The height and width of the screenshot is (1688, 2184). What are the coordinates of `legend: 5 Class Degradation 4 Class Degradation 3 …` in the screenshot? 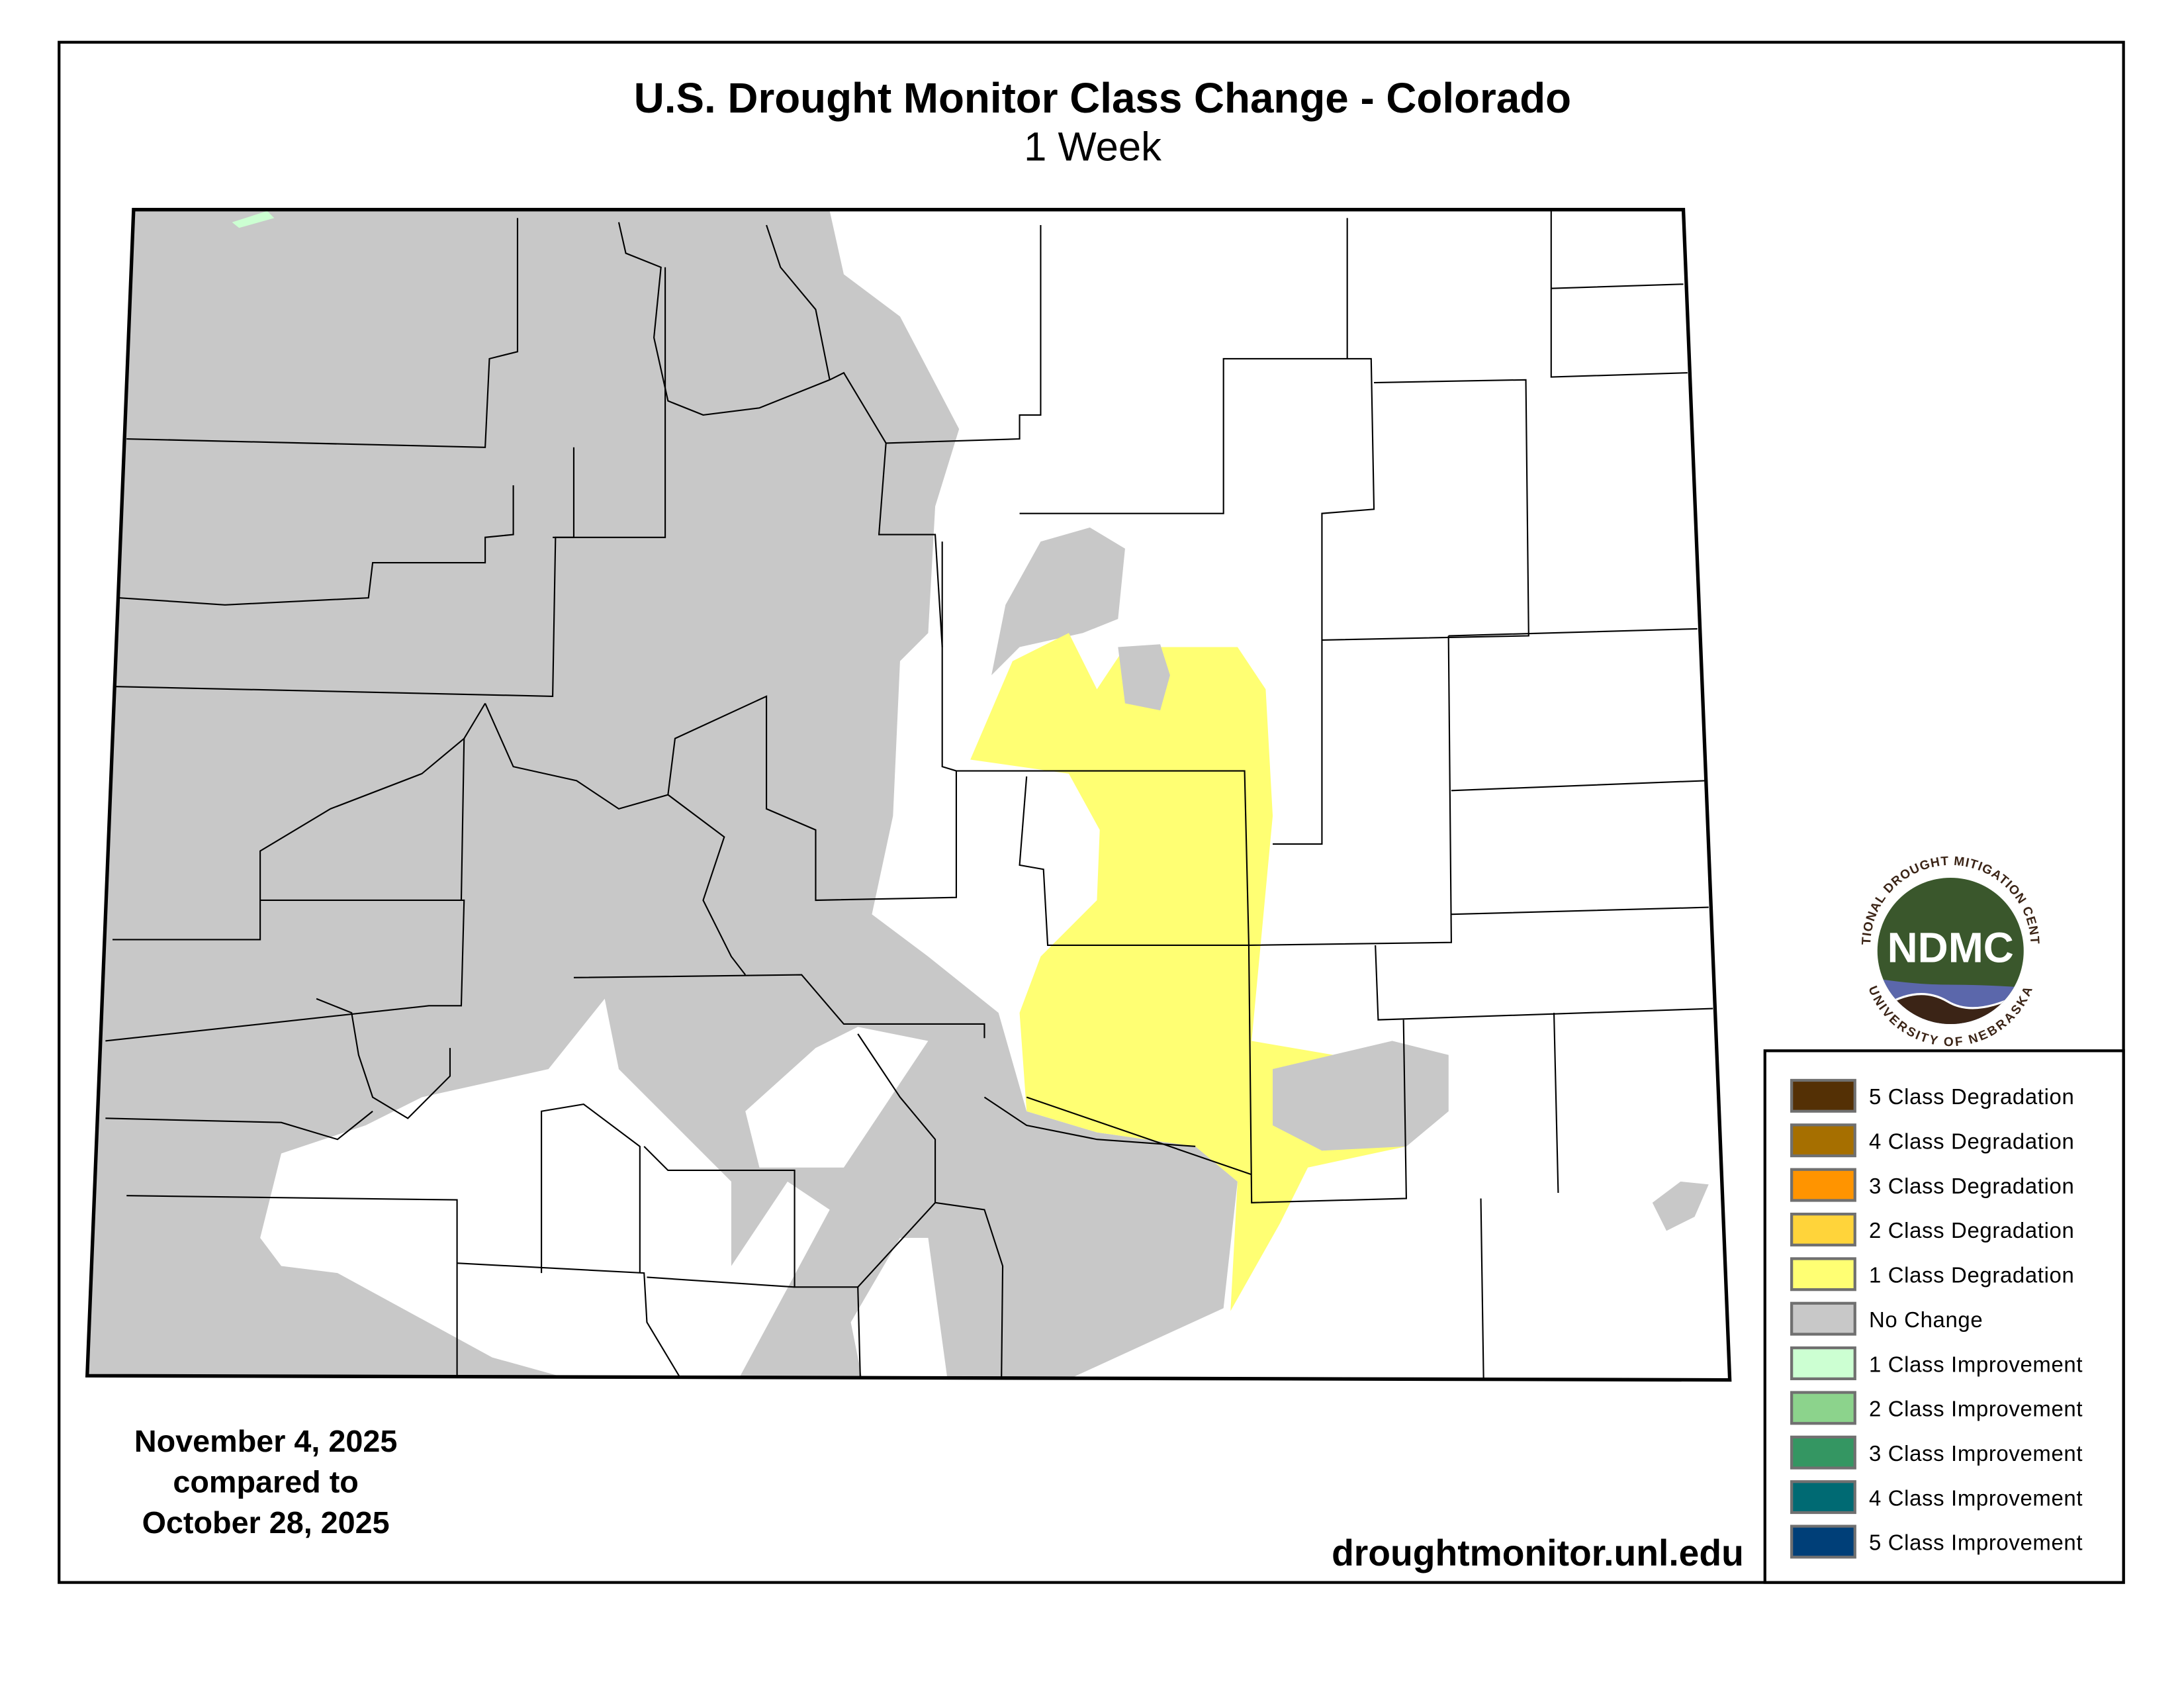 It's located at (1944, 1316).